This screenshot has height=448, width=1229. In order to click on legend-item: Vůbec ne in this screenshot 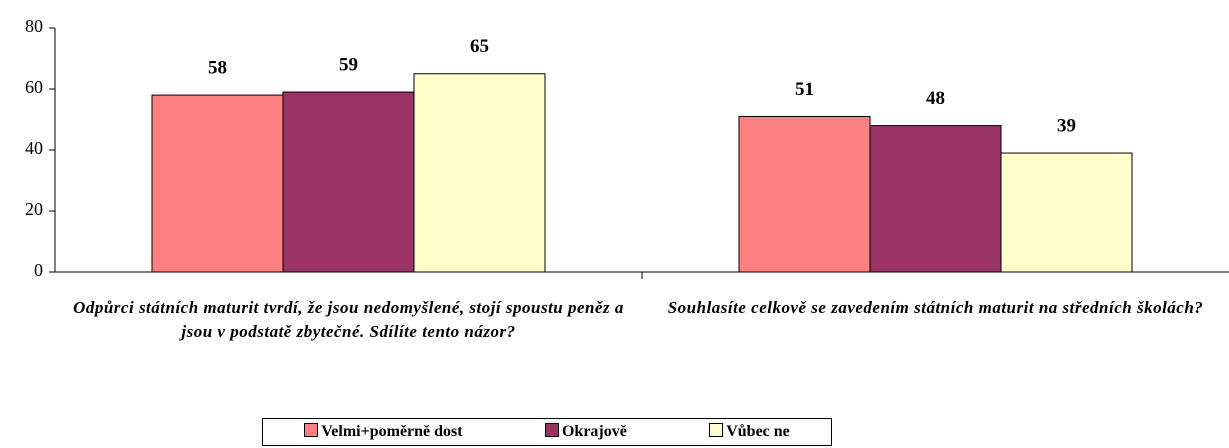, I will do `click(749, 432)`.